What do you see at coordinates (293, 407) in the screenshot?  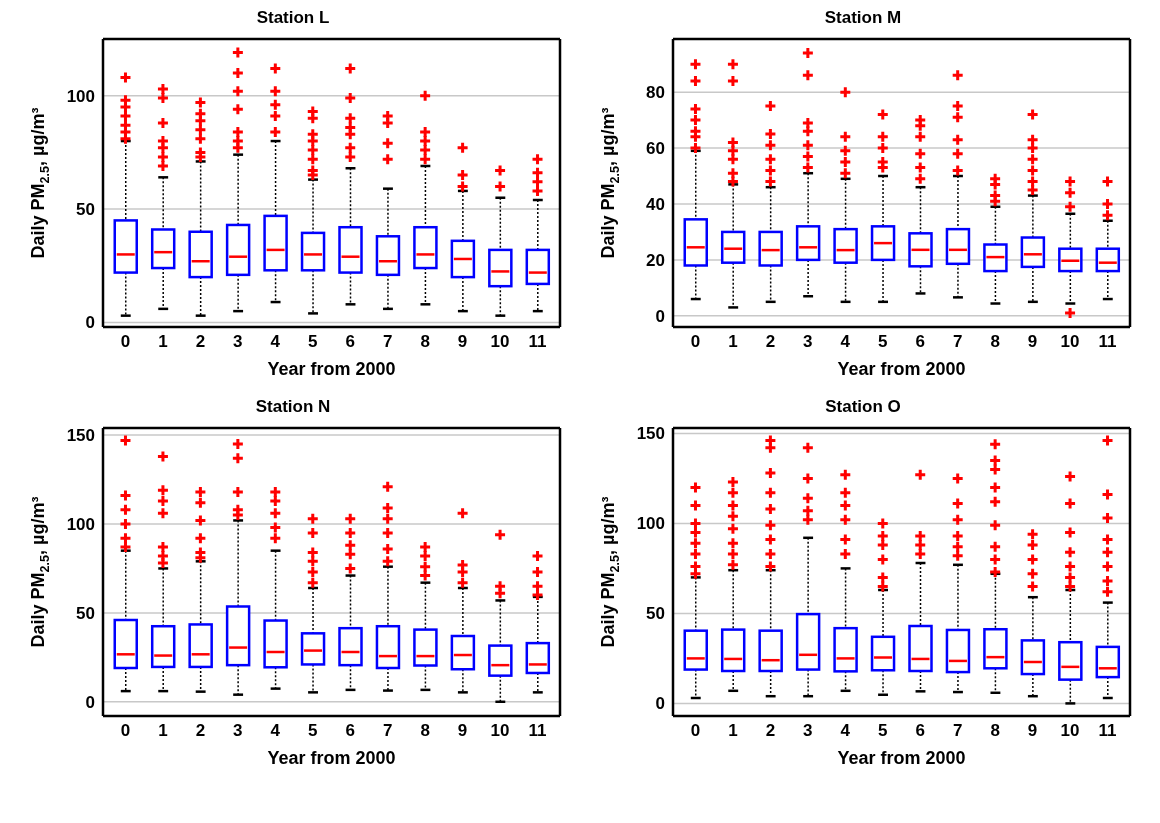 I see `chart-title: Station N` at bounding box center [293, 407].